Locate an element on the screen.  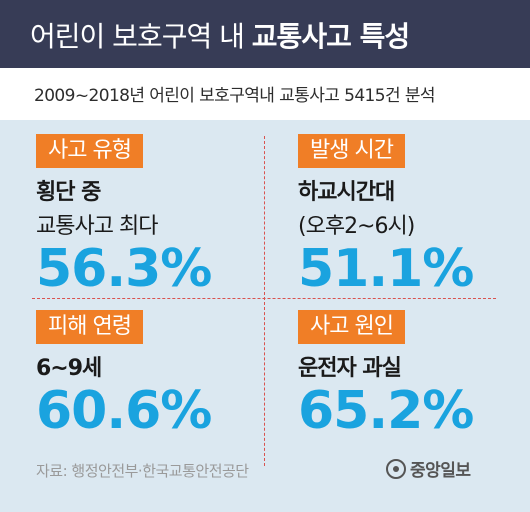
header-banner: 어린이 보호구역 내 교통사고 특성 is located at coordinates (265, 34).